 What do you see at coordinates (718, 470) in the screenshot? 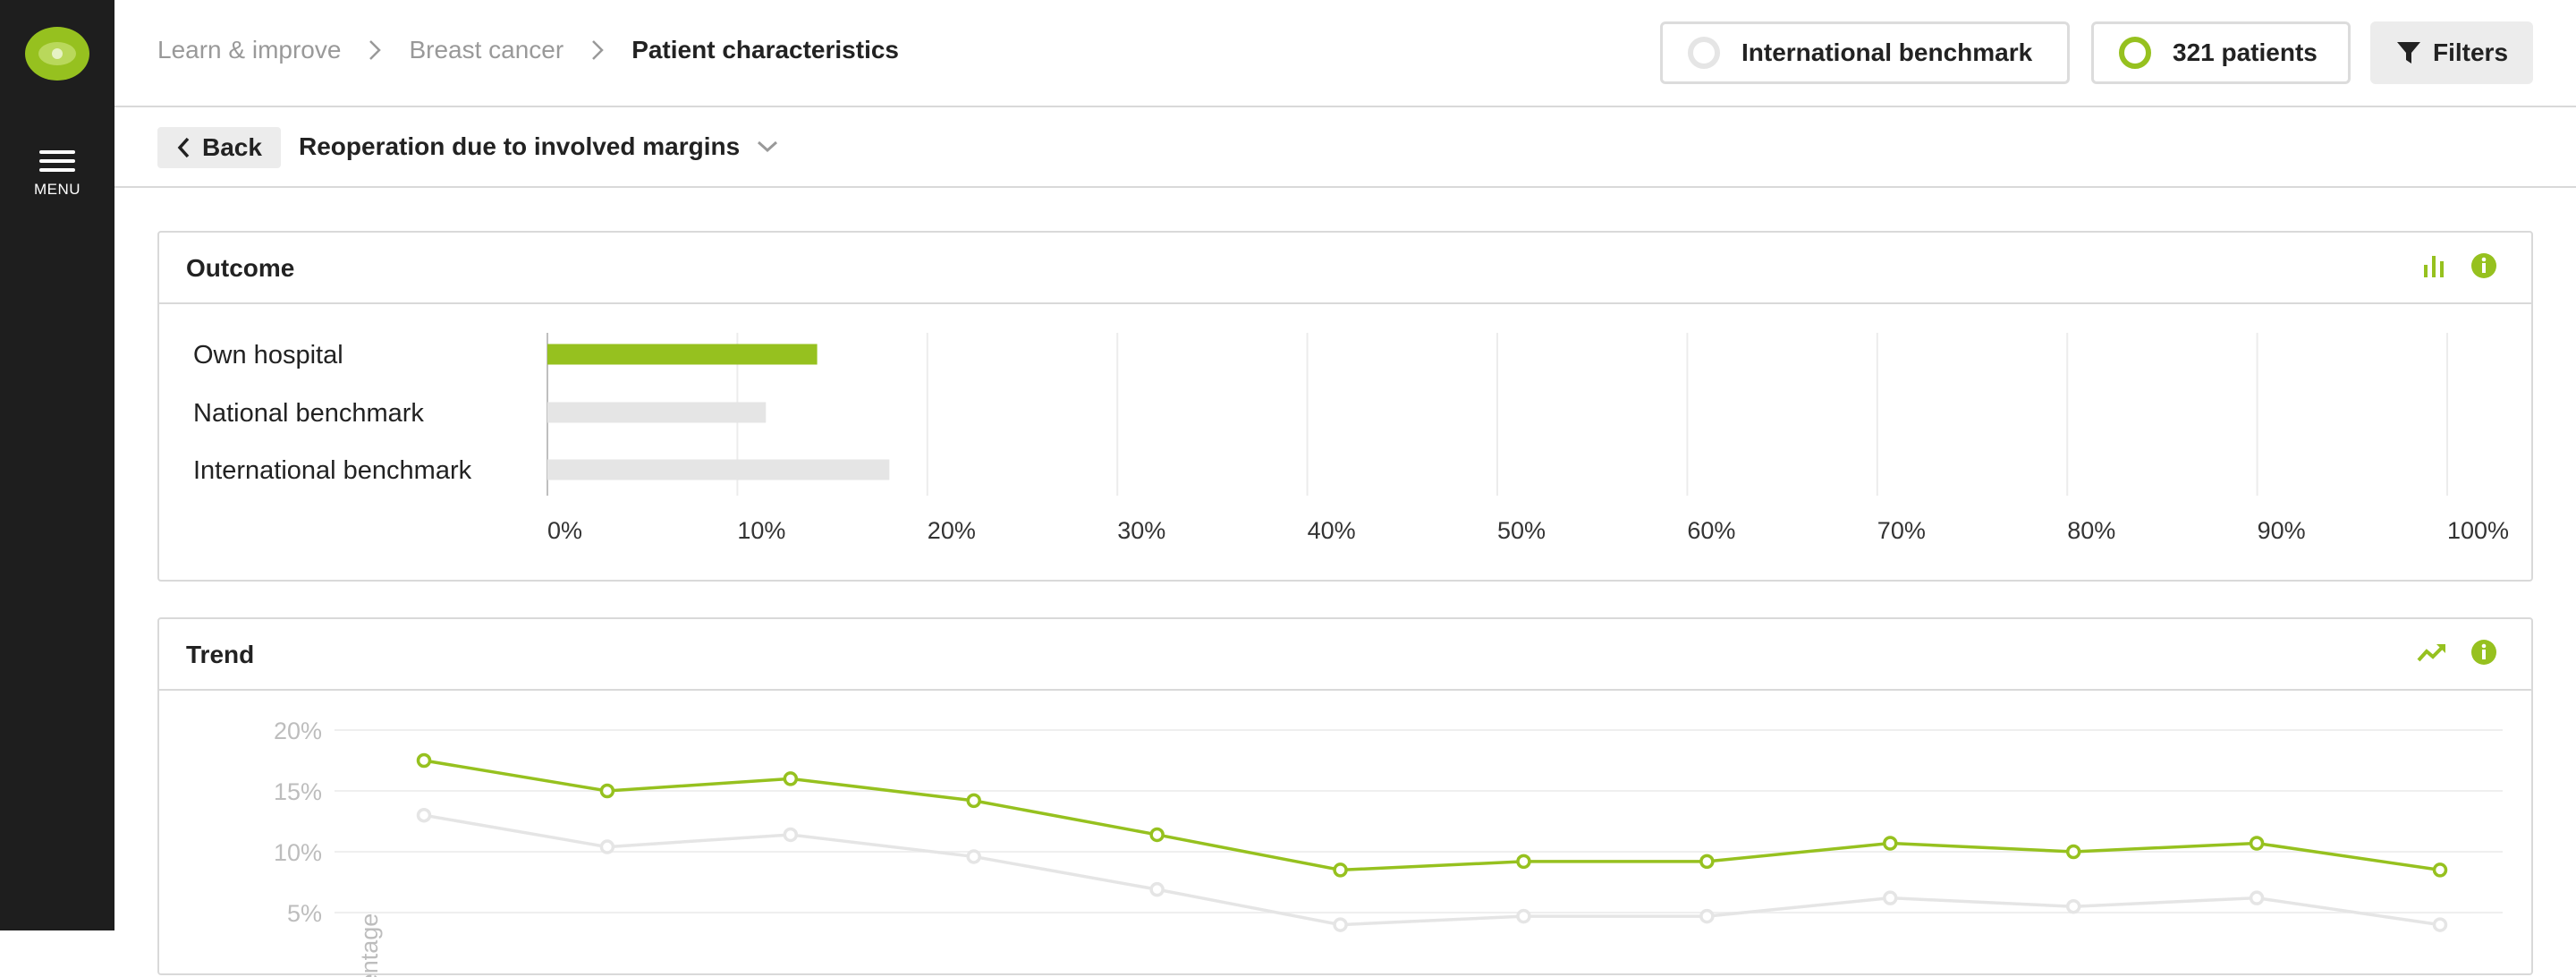
I see `bar-international-benchmark` at bounding box center [718, 470].